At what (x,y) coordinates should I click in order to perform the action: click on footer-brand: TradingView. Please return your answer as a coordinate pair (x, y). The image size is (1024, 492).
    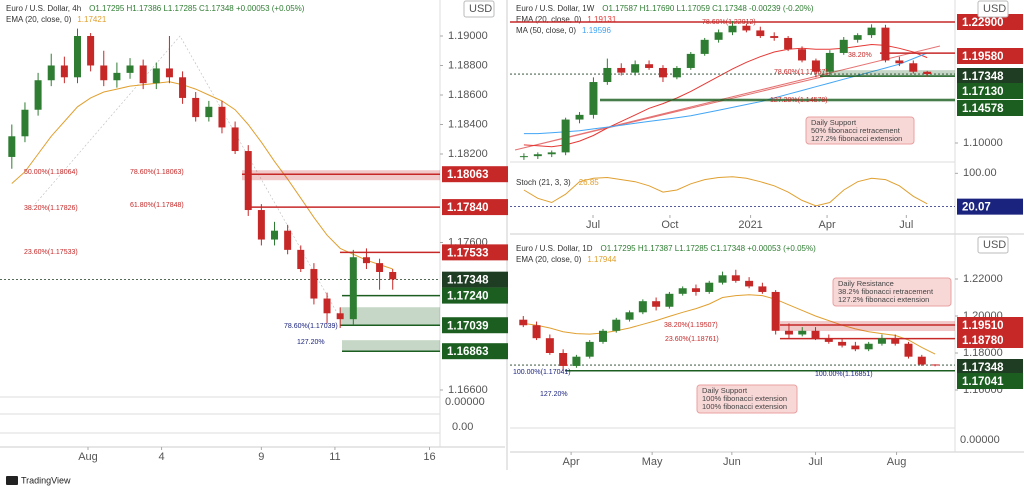
    Looking at the image, I should click on (46, 480).